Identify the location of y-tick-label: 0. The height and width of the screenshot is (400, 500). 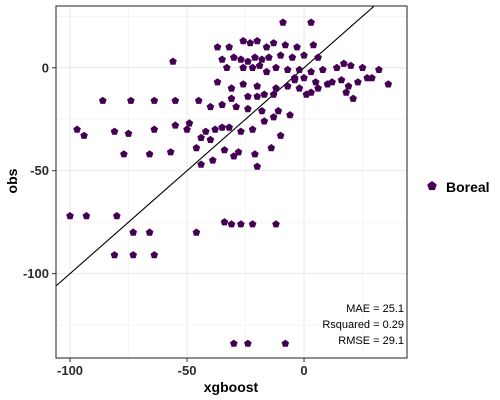
(45, 67).